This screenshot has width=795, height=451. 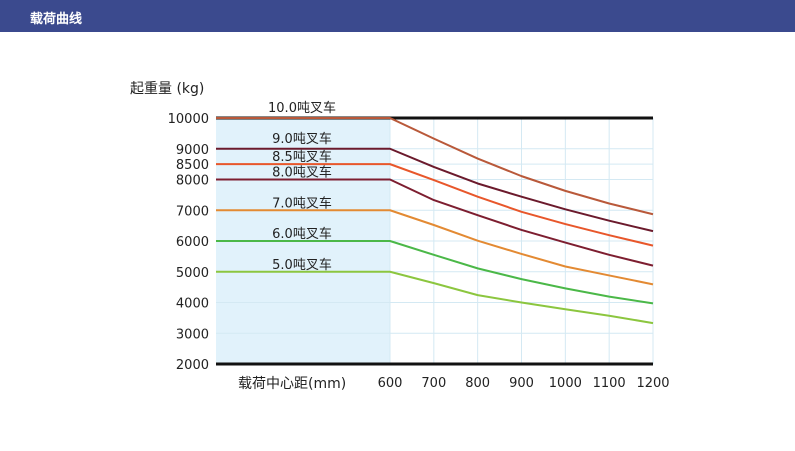 I want to click on series-label: 7.0吨叉车, so click(x=302, y=203).